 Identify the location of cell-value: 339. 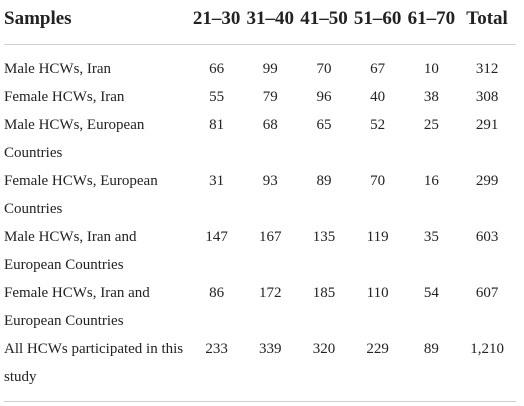
(270, 368).